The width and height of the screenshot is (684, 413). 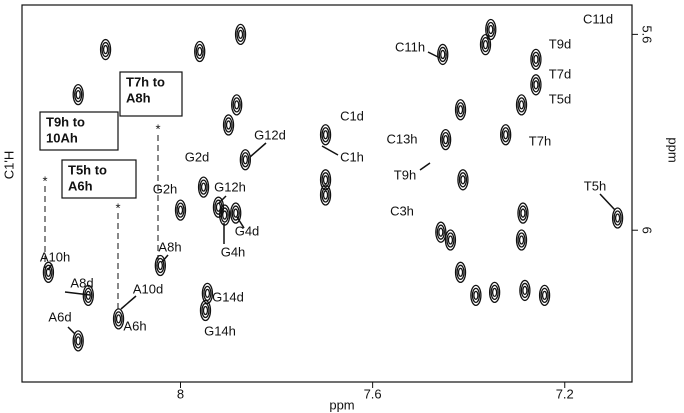 I want to click on x-axis-label: ppm, so click(x=341, y=404).